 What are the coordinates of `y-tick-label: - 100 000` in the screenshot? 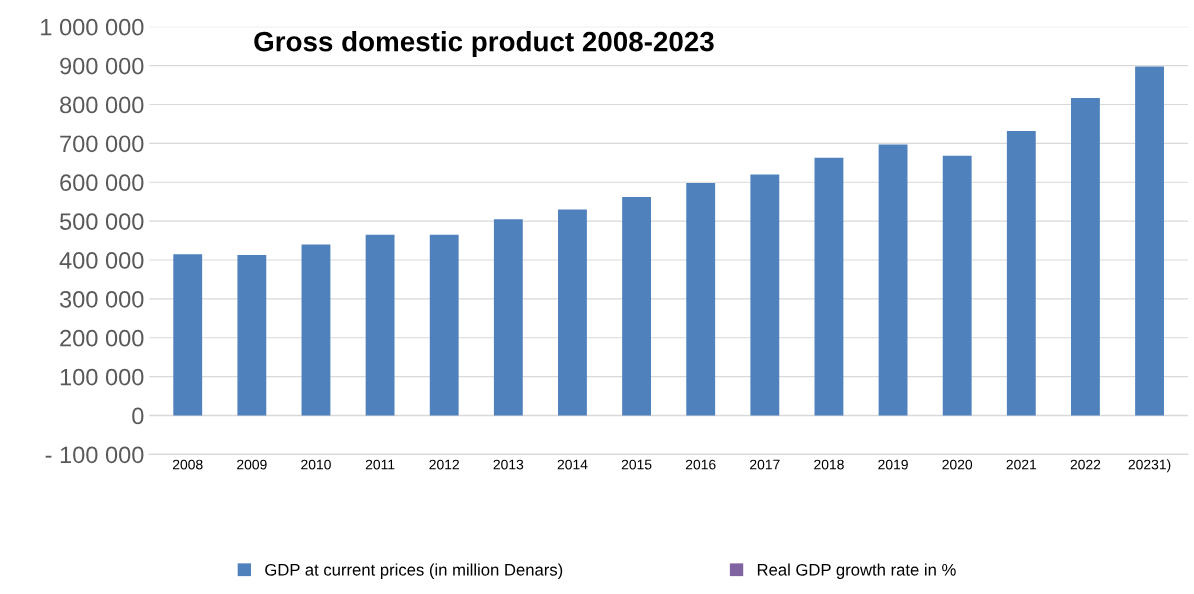 It's located at (94, 455).